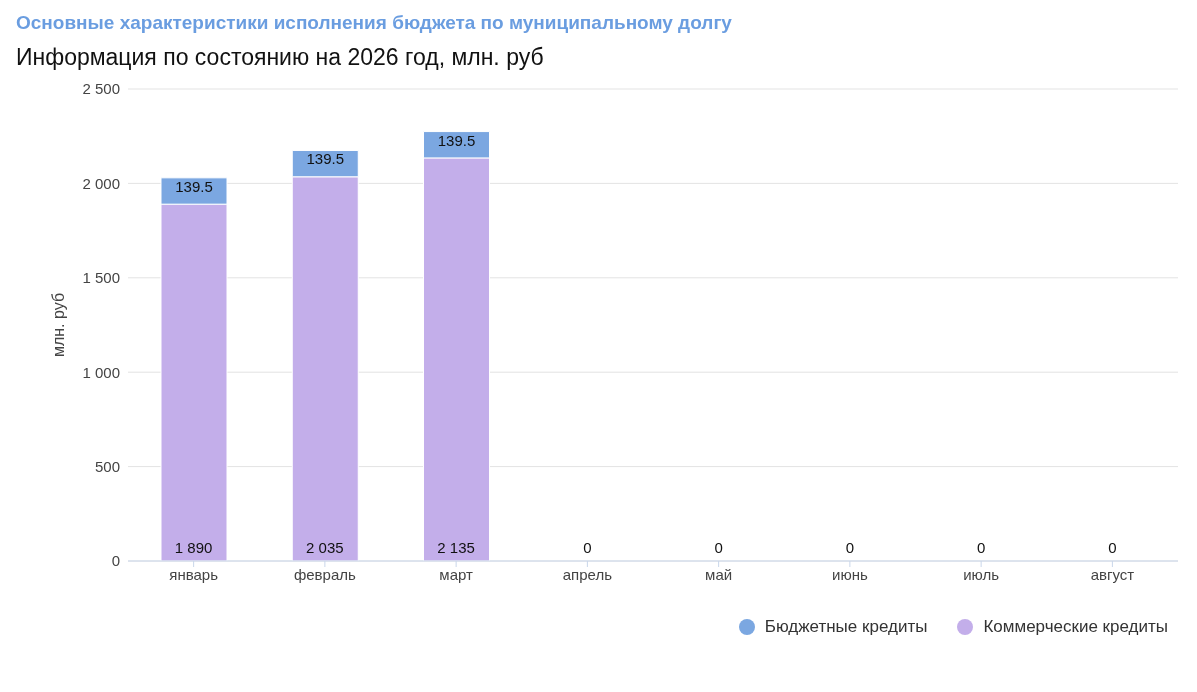 This screenshot has height=692, width=1197. Describe the element at coordinates (1112, 574) in the screenshot. I see `x-tick-label: август` at that location.